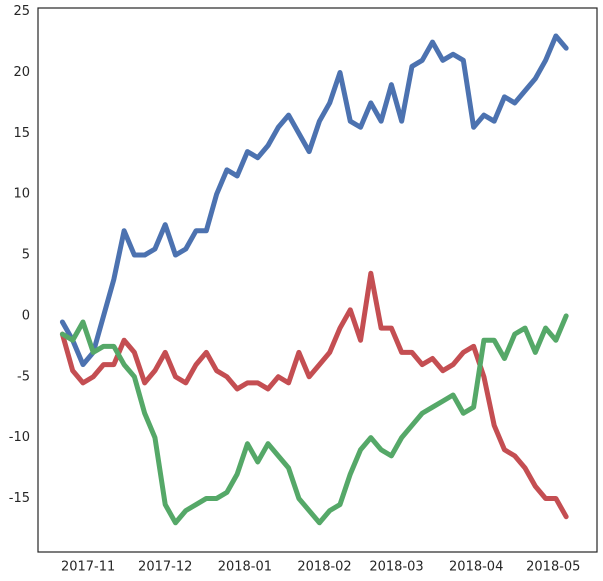  Describe the element at coordinates (23, 376) in the screenshot. I see `y-tick-label: -5` at that location.